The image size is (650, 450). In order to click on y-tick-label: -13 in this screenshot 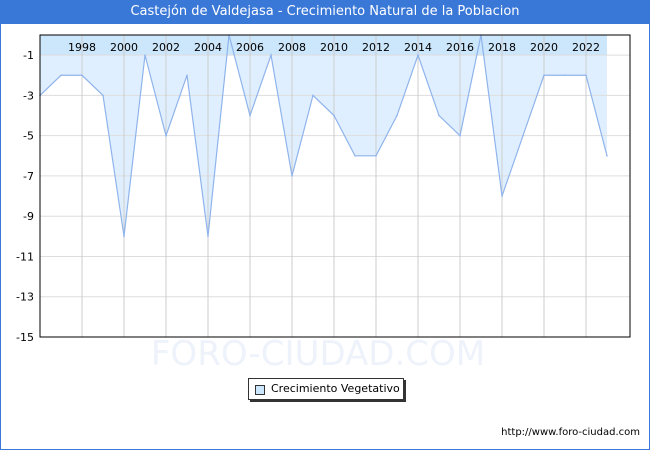, I will do `click(25, 297)`.